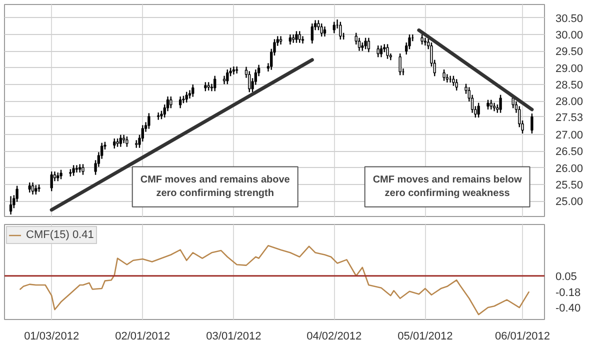 This screenshot has width=602, height=345. I want to click on x-tick-label: 04/02/2012, so click(334, 336).